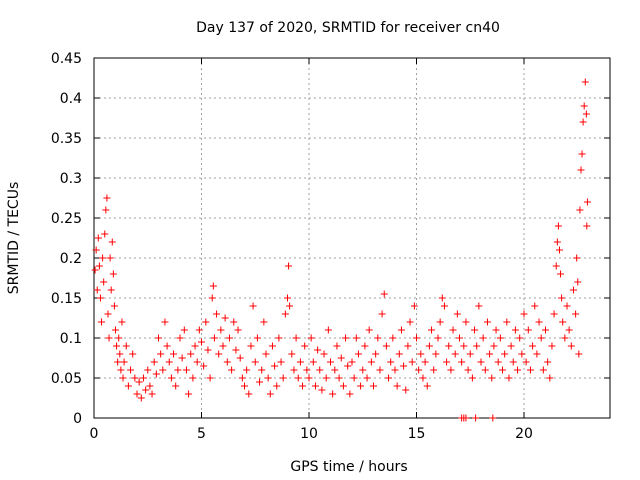 This screenshot has width=640, height=480. What do you see at coordinates (309, 434) in the screenshot?
I see `x-tick-label: 10` at bounding box center [309, 434].